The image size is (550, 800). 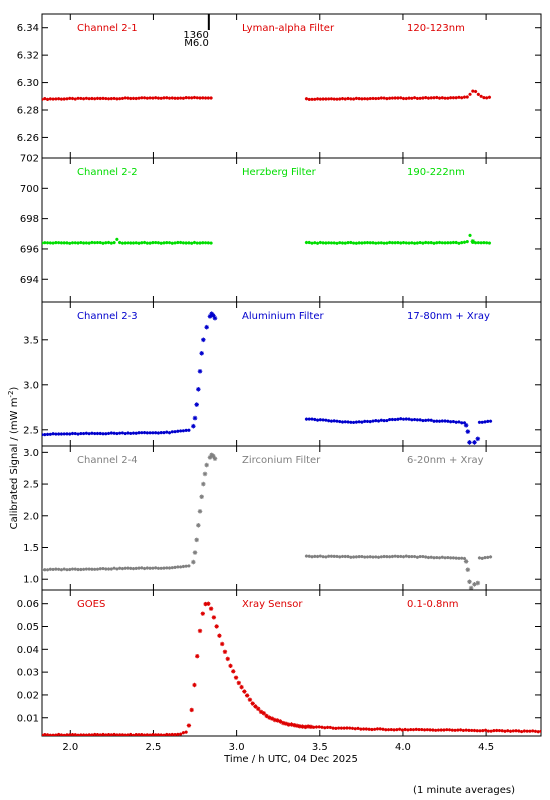 I want to click on panel-filter-label: Zirconium Filter, so click(x=281, y=460).